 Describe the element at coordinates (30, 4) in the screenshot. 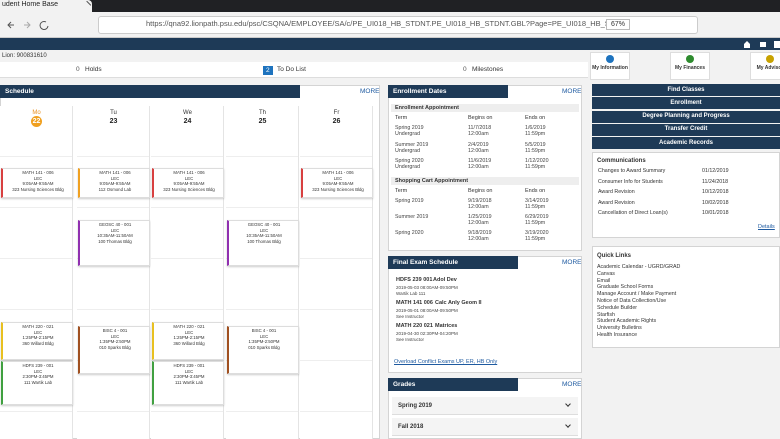

I see `tab-title: udent Home Base` at that location.